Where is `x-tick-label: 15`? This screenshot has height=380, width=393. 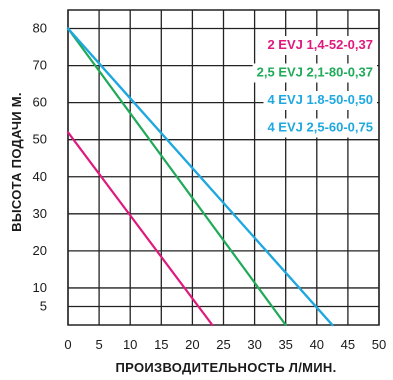
x-tick-label: 15 is located at coordinates (161, 344).